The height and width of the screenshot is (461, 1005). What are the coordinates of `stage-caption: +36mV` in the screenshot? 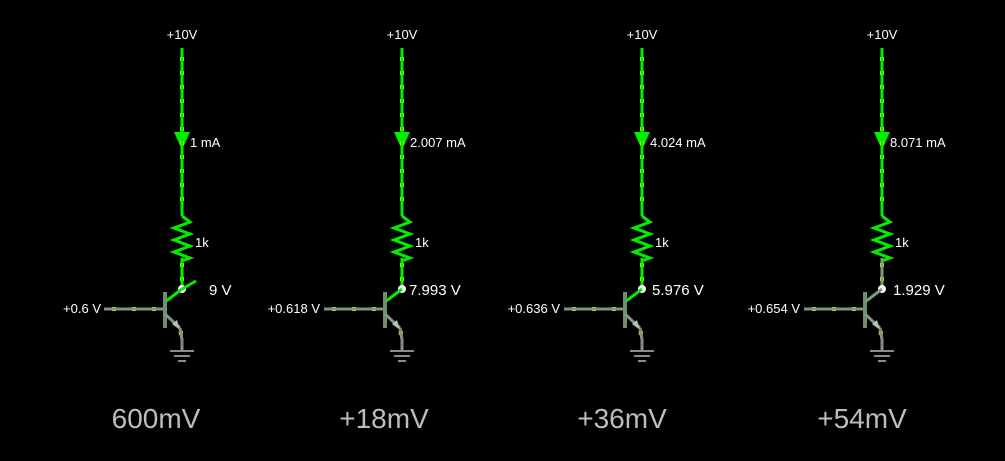 It's located at (622, 418).